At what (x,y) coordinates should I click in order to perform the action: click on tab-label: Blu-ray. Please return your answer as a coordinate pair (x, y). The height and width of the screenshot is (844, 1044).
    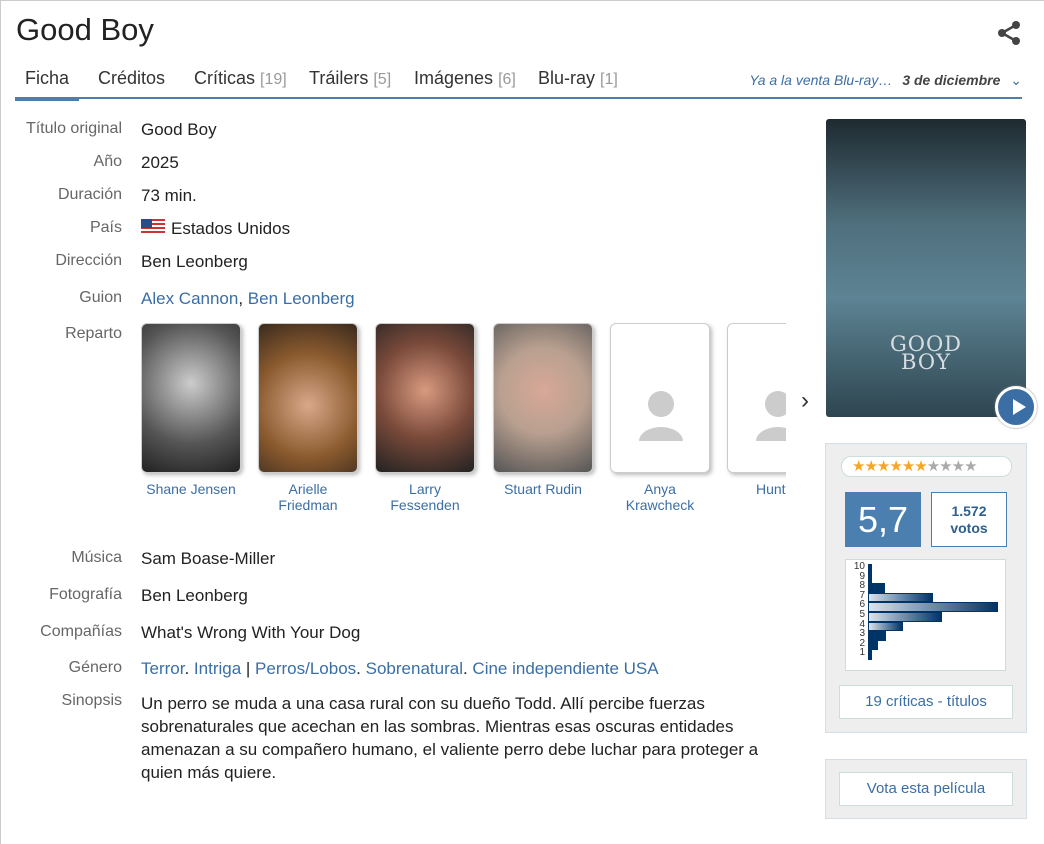
    Looking at the image, I should click on (567, 78).